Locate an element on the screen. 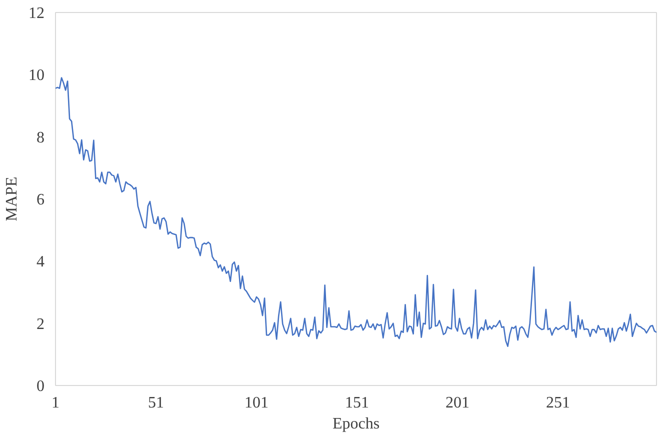 The image size is (660, 435). x-tick-label: 1 is located at coordinates (56, 403).